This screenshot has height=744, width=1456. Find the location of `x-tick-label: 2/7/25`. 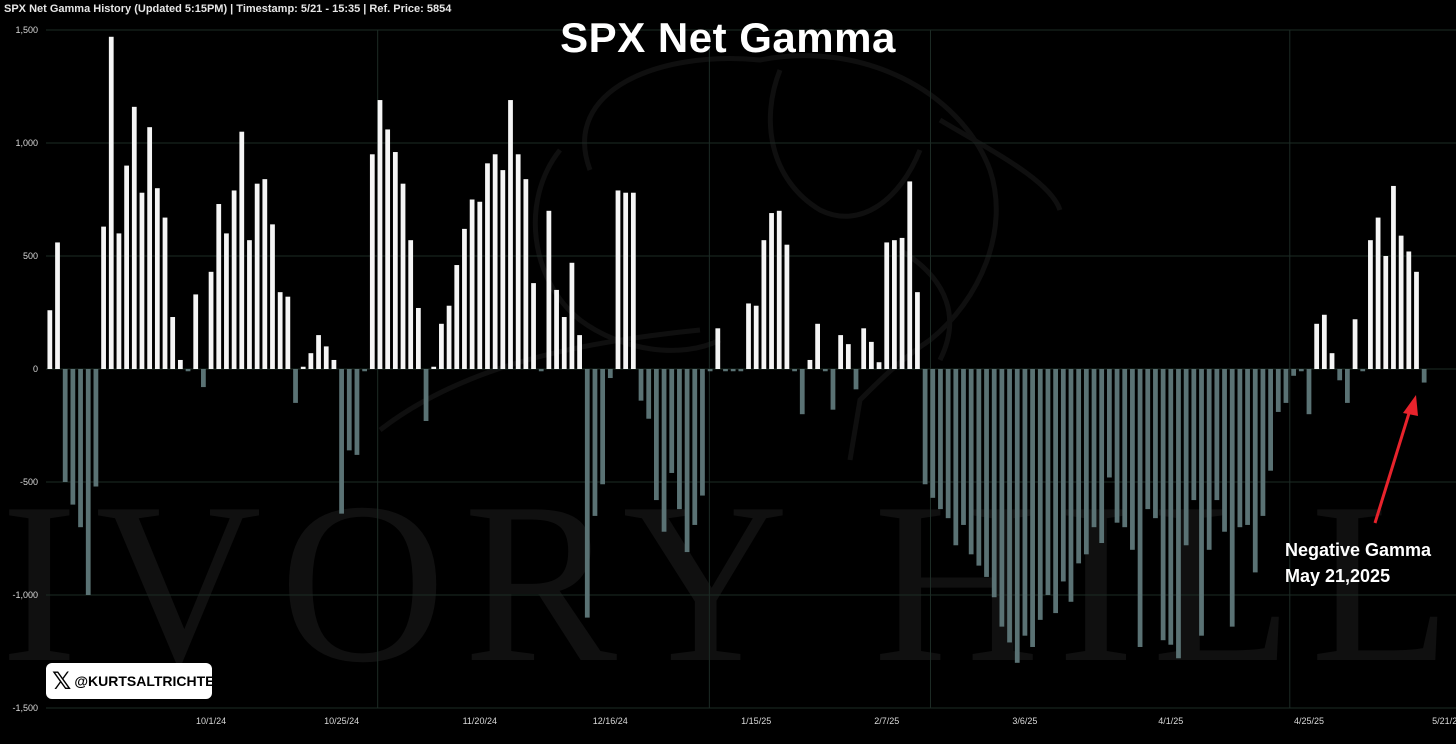

x-tick-label: 2/7/25 is located at coordinates (886, 721).